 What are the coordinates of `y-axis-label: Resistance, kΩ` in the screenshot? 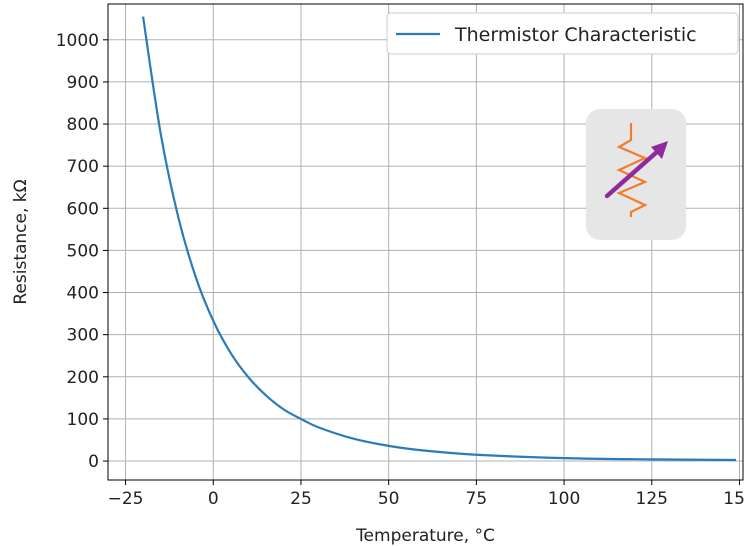 It's located at (21, 241).